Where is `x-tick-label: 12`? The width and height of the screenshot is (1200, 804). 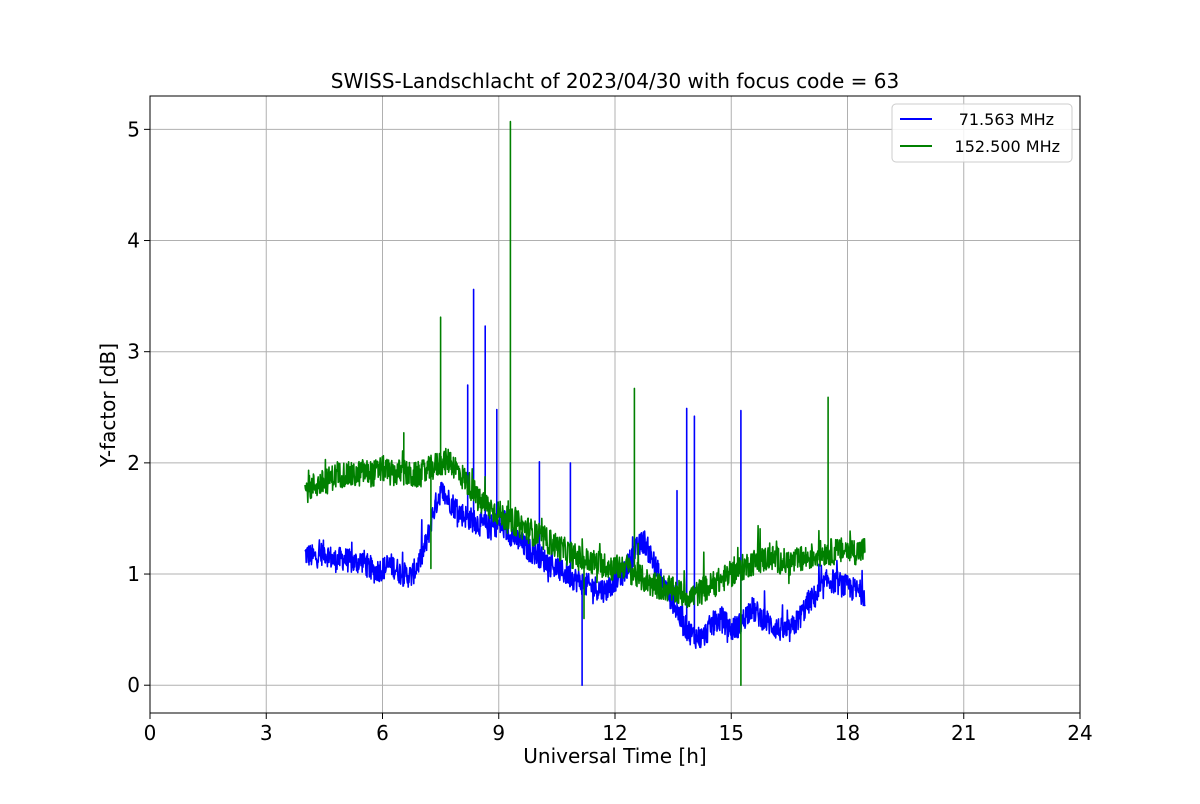 x-tick-label: 12 is located at coordinates (614, 733).